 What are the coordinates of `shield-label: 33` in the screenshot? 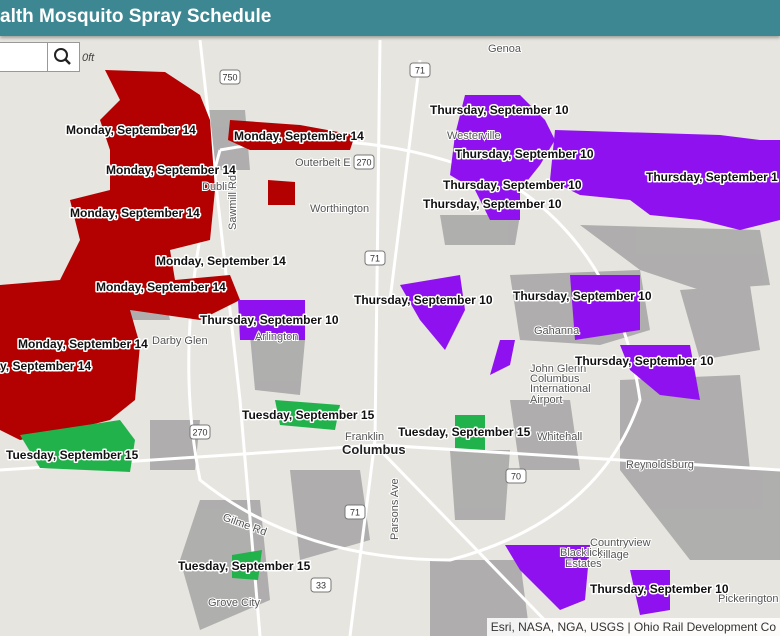 It's located at (321, 585).